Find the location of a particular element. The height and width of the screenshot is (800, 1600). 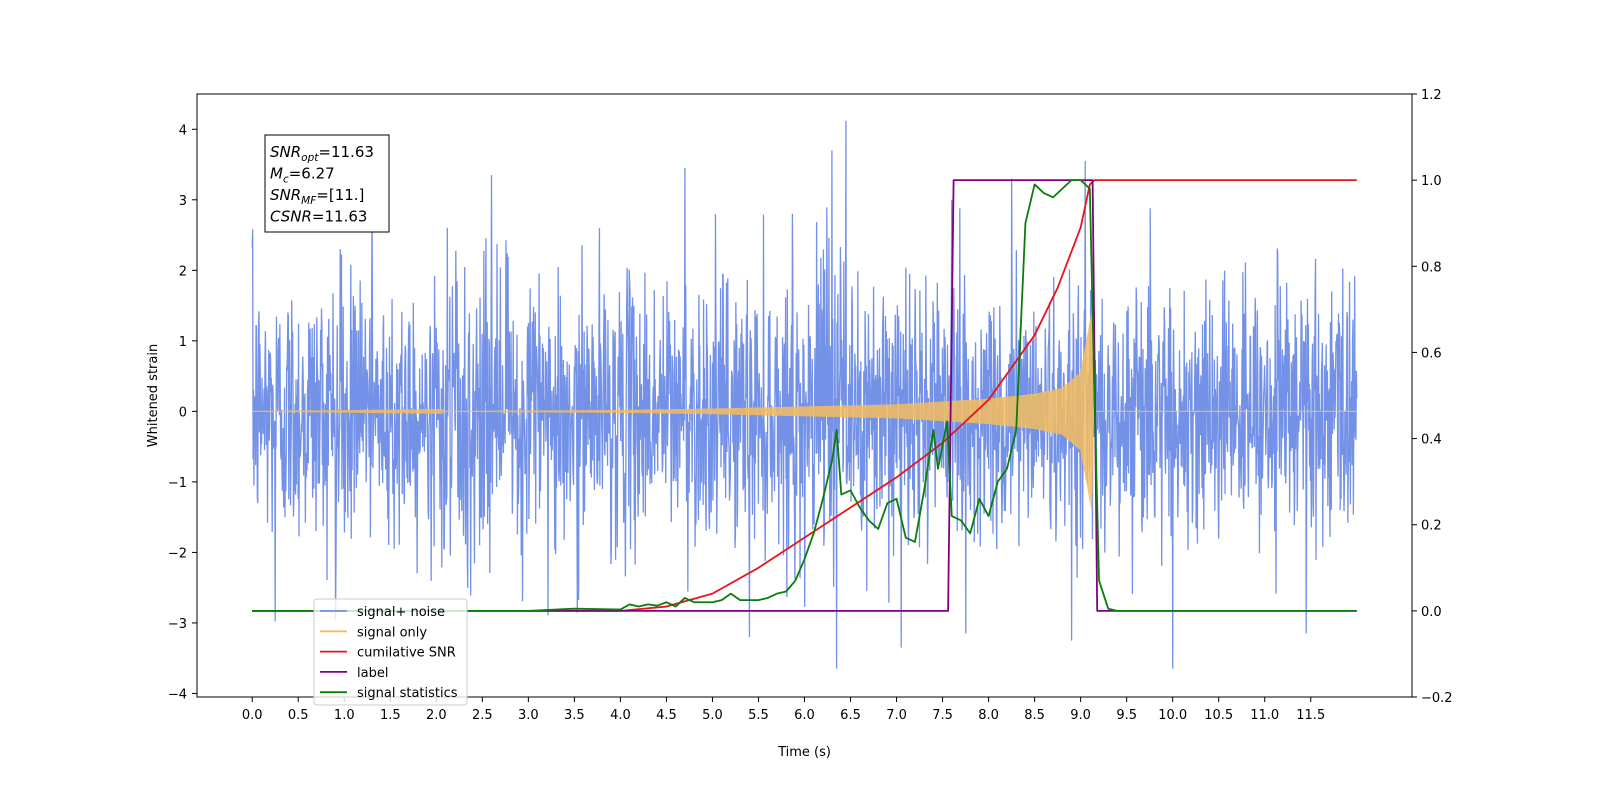

x-tick-label: 10.0 is located at coordinates (1172, 715).